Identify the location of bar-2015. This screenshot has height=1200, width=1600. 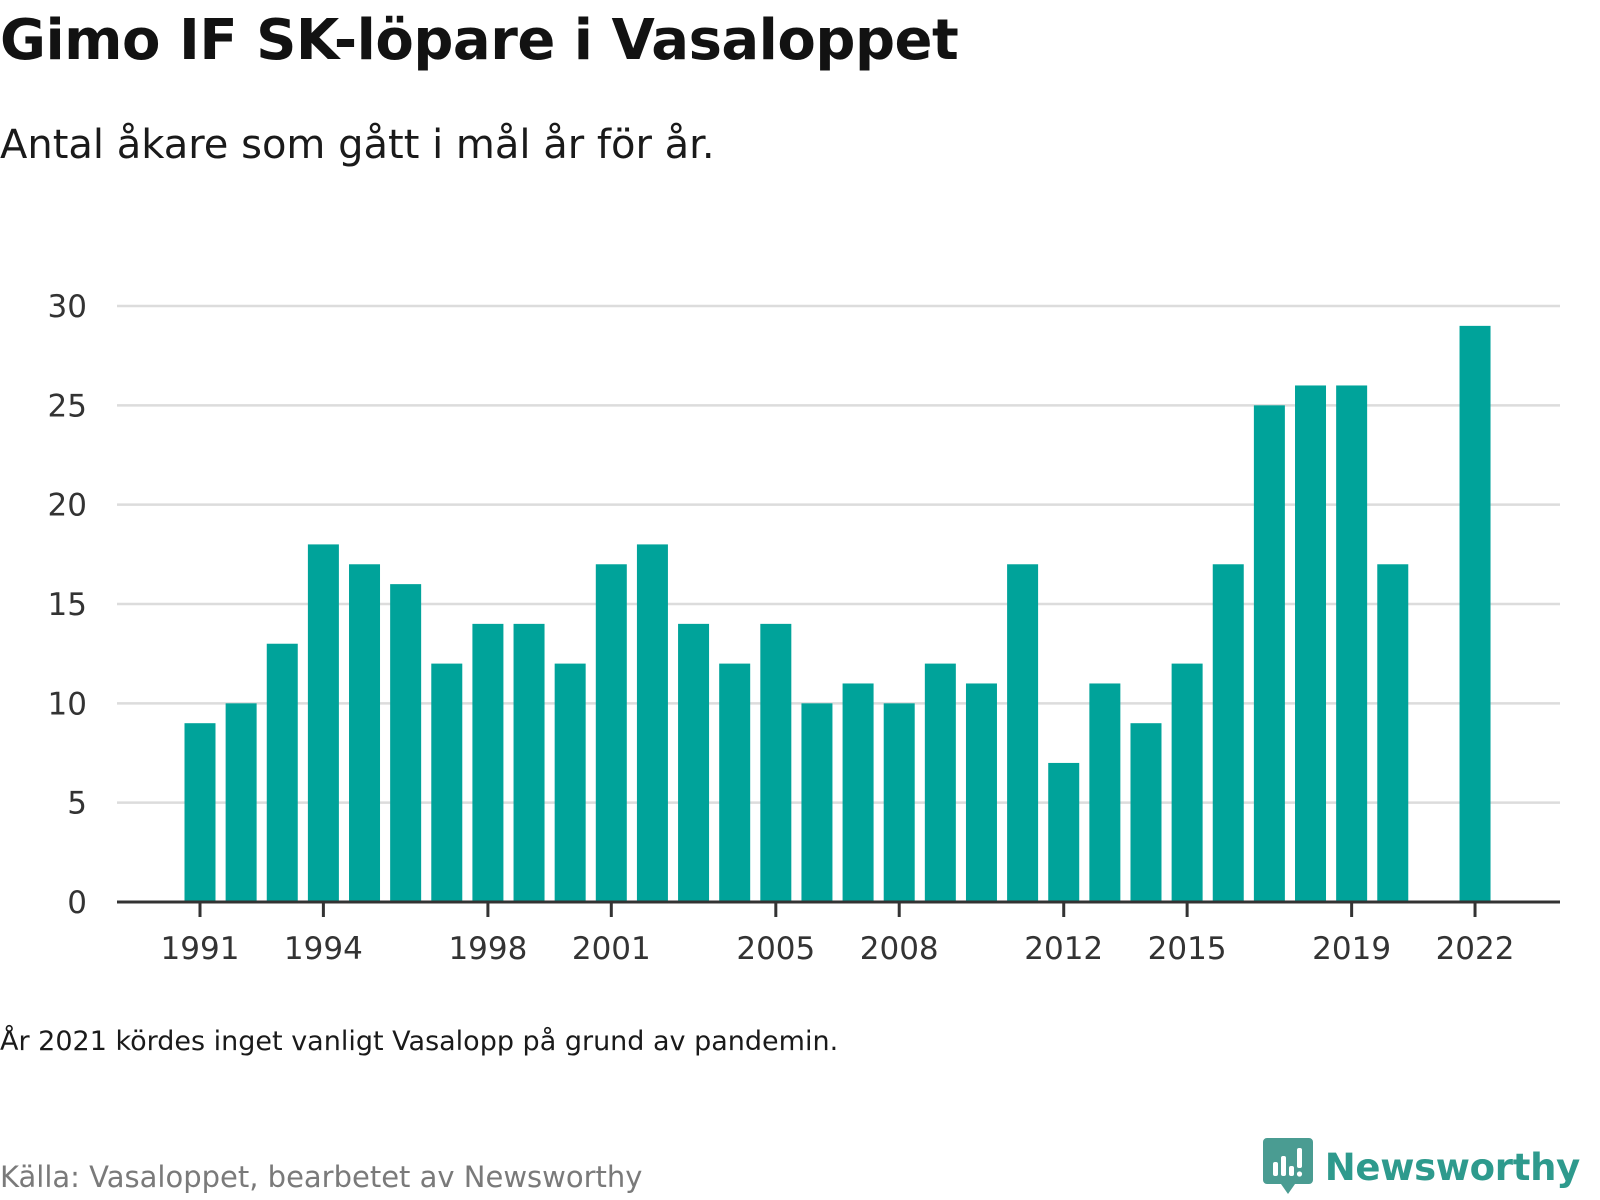
(1187, 782).